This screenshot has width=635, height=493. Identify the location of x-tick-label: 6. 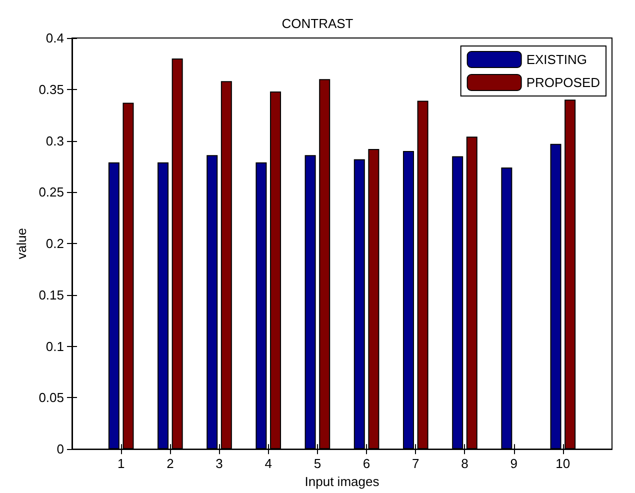
(366, 464).